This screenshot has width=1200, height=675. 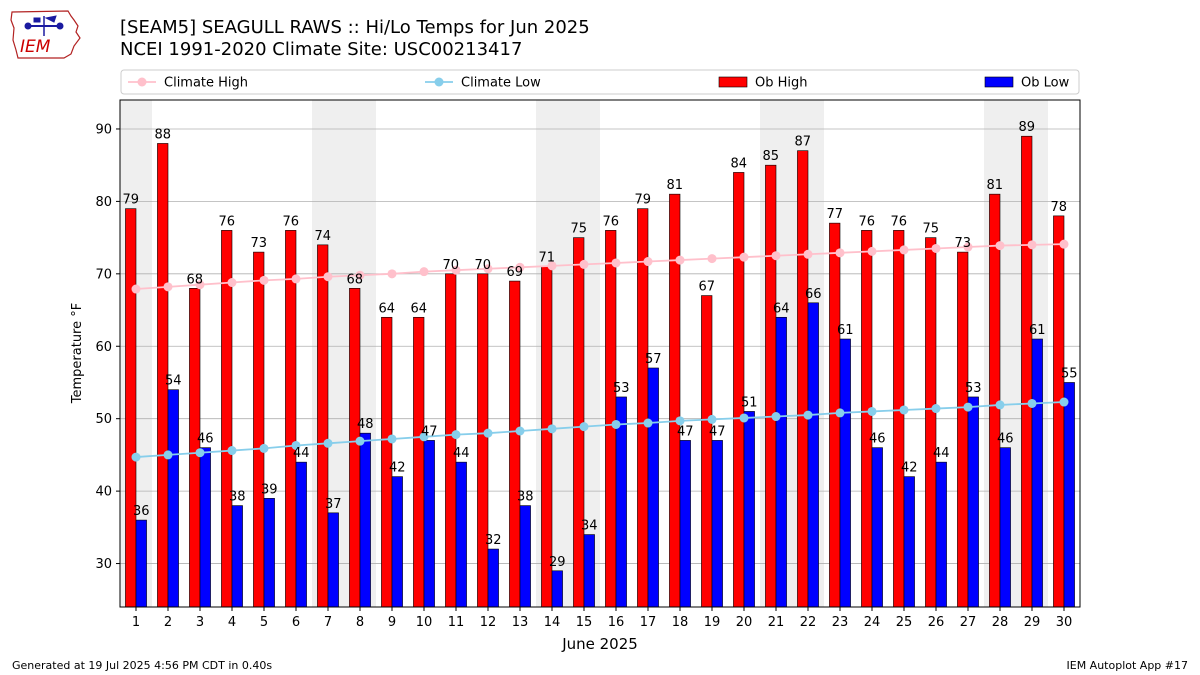 What do you see at coordinates (456, 622) in the screenshot?
I see `x-tick-label-11: 11` at bounding box center [456, 622].